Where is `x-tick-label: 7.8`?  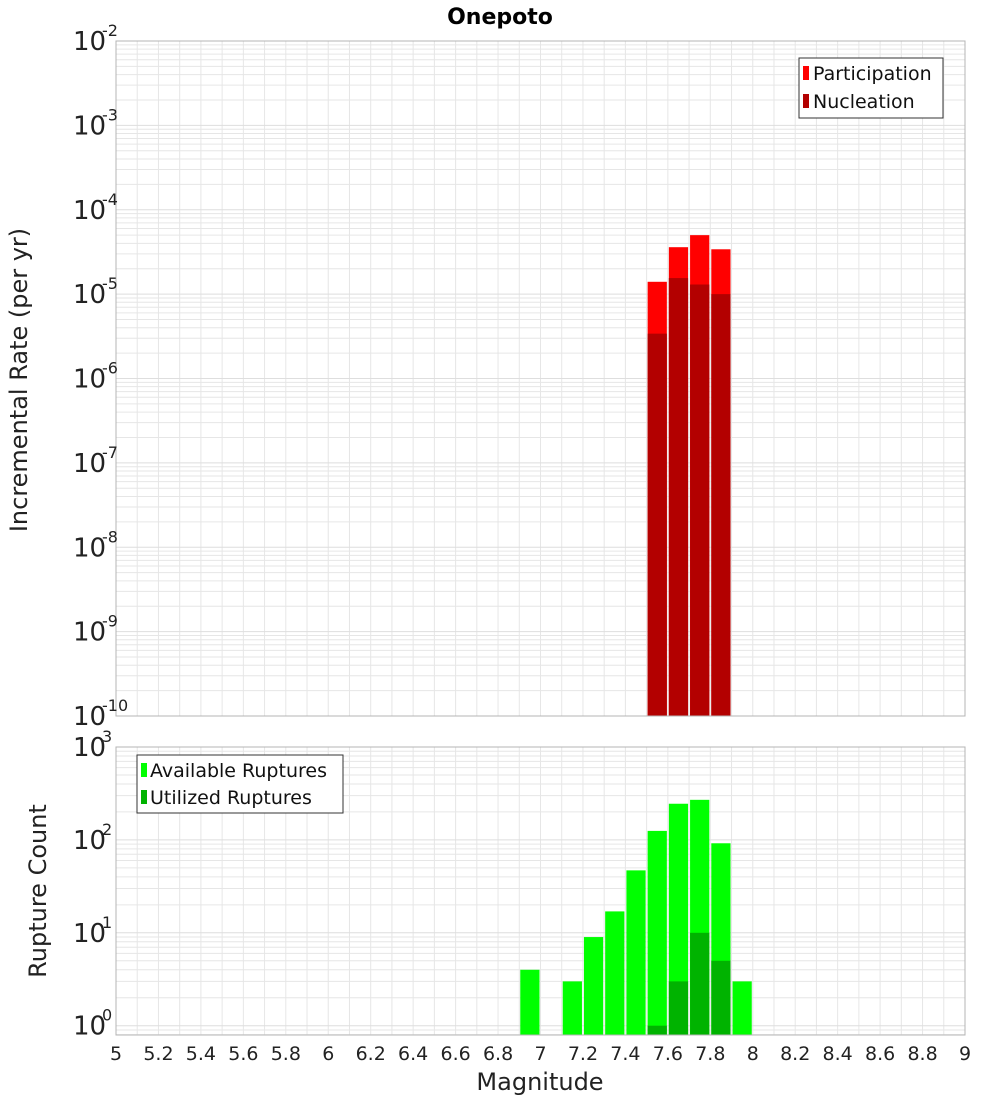 x-tick-label: 7.8 is located at coordinates (710, 1054).